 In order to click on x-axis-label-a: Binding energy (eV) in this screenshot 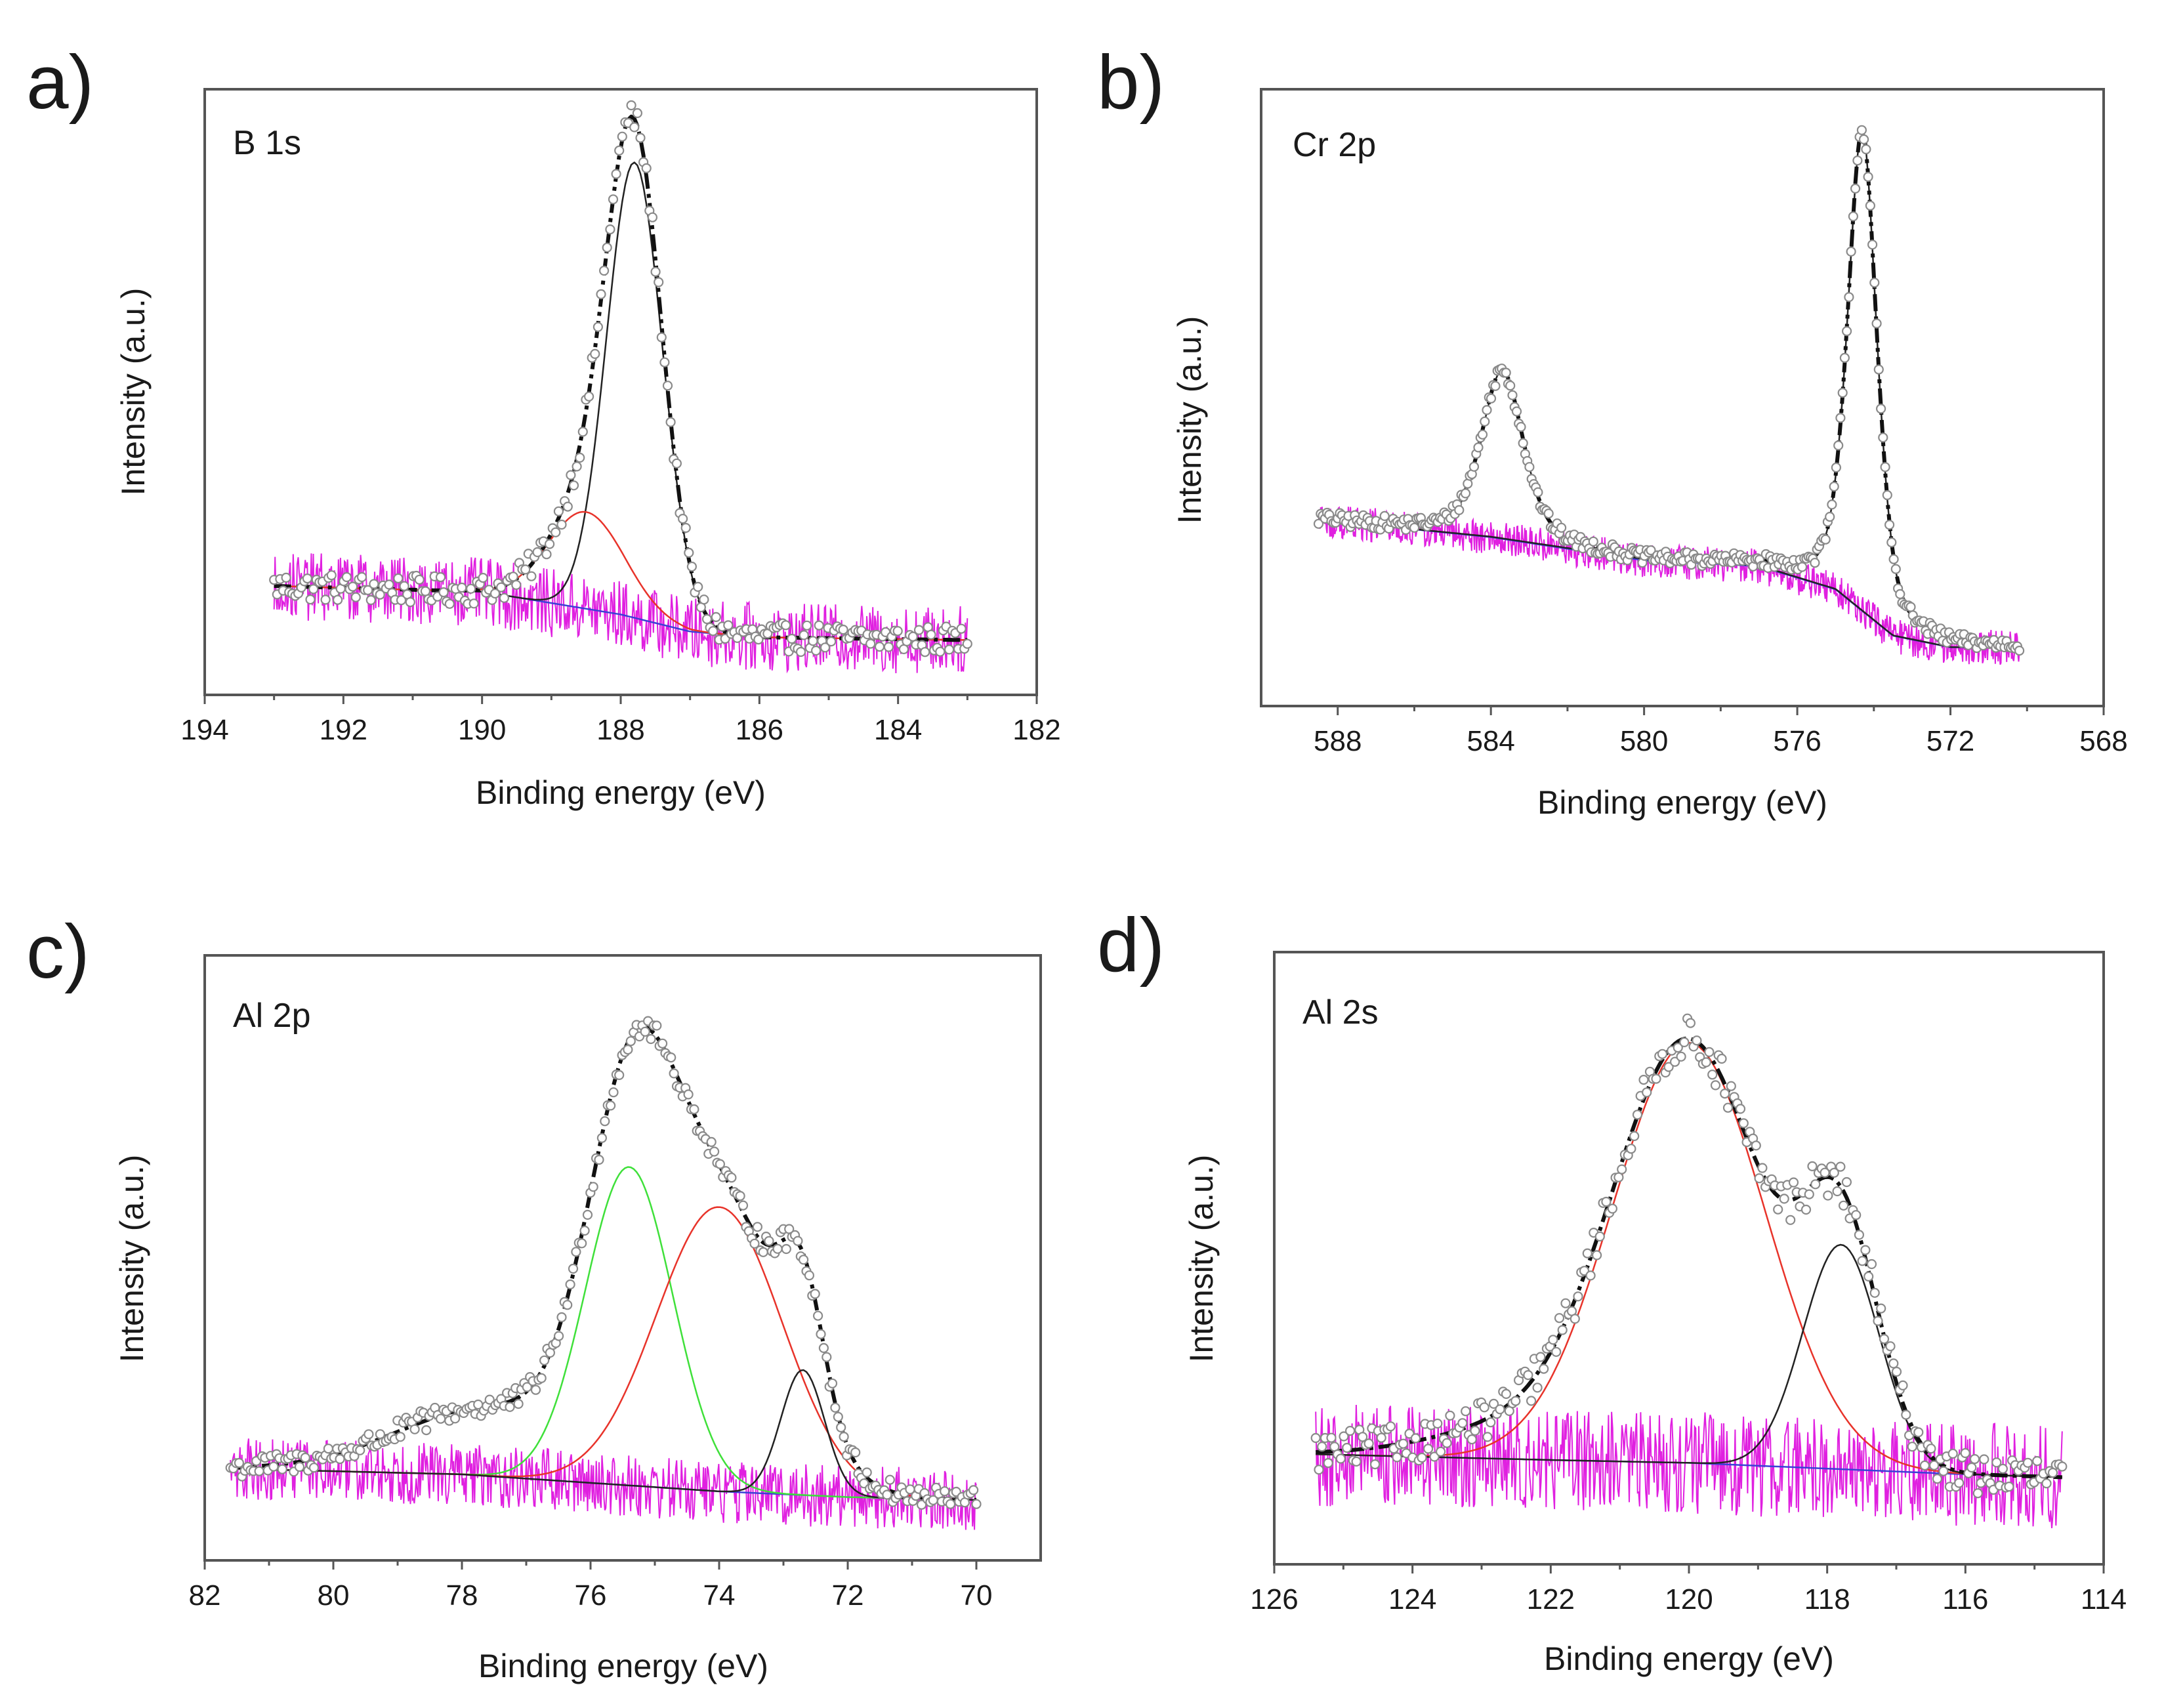, I will do `click(621, 793)`.